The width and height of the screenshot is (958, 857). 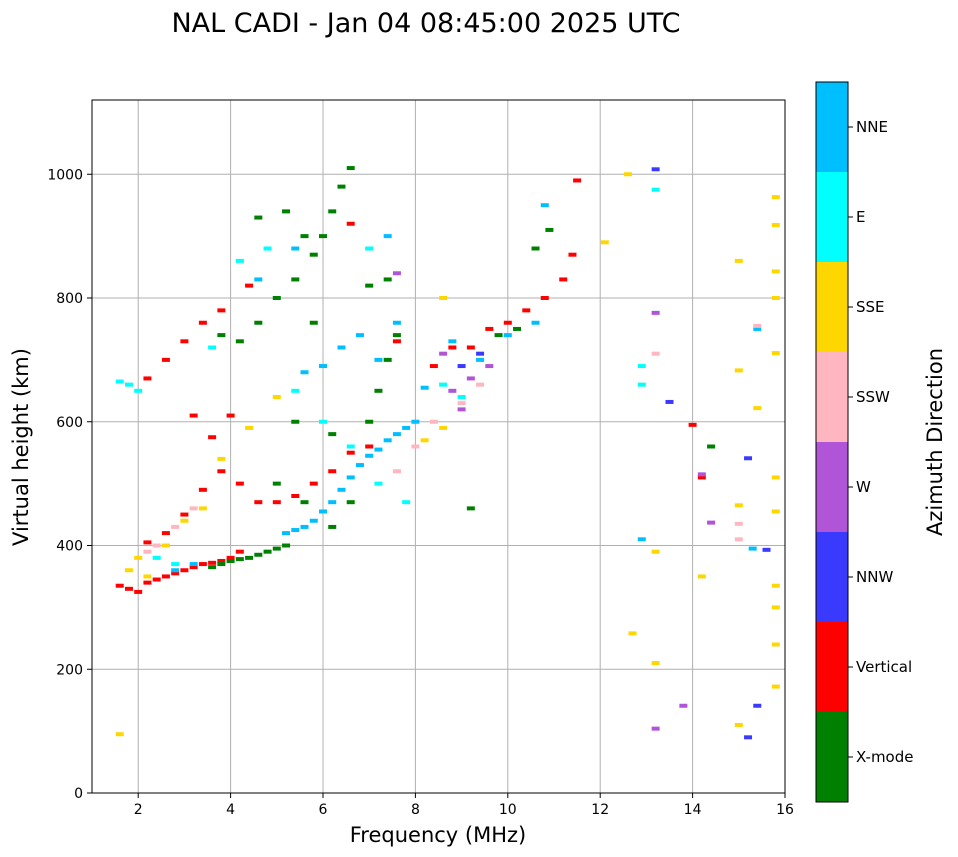 What do you see at coordinates (21, 447) in the screenshot?
I see `y-axis-label: Virtual height (km)` at bounding box center [21, 447].